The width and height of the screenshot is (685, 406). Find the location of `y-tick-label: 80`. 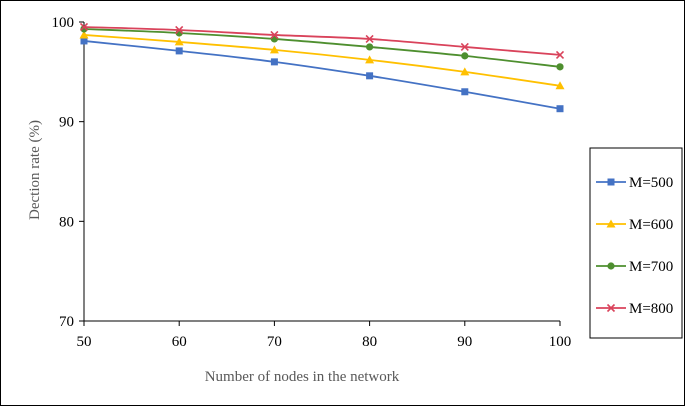

y-tick-label: 80 is located at coordinates (66, 222).